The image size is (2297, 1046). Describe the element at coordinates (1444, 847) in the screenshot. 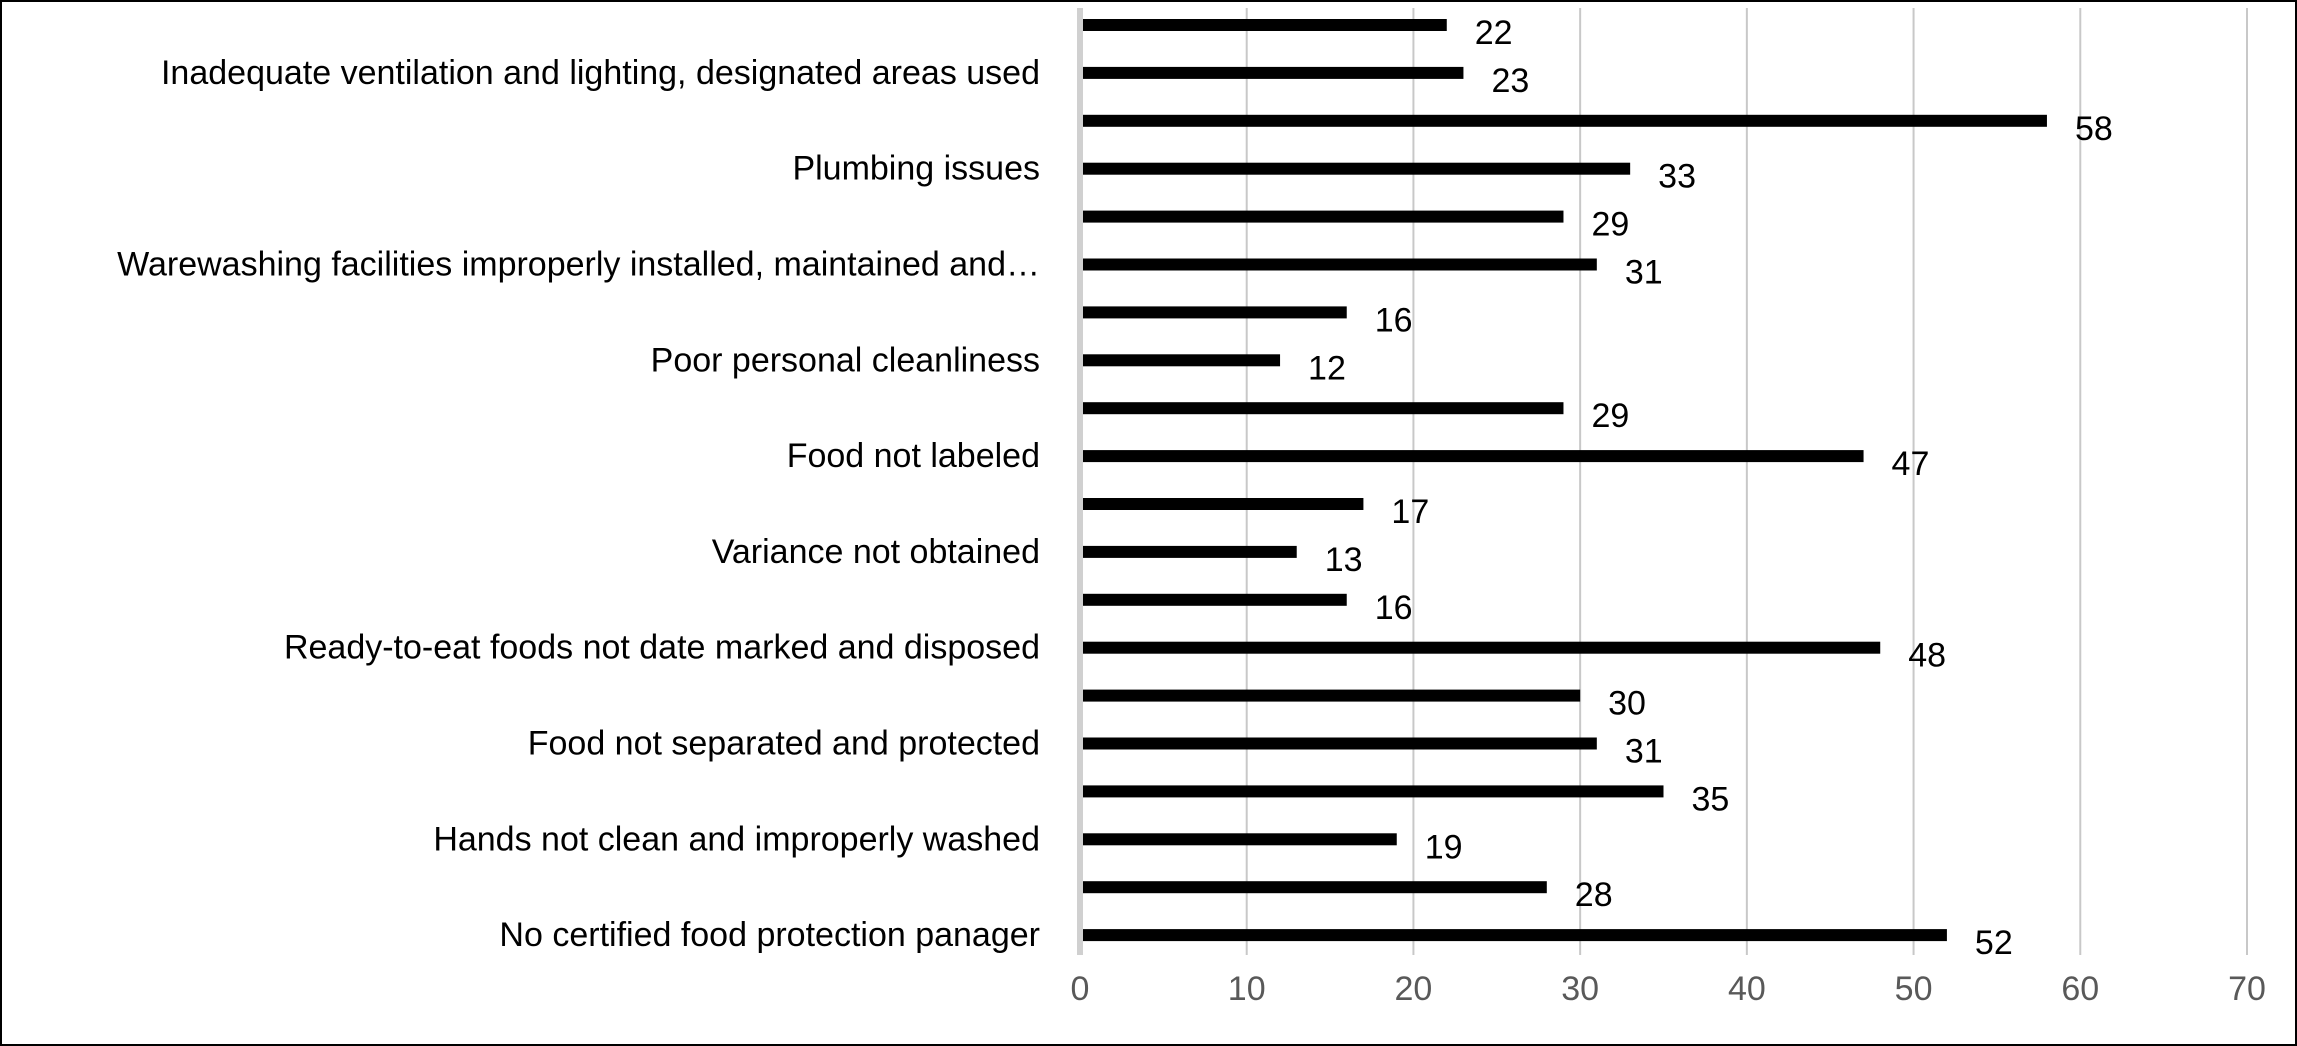

I see `data-label: 19` at that location.